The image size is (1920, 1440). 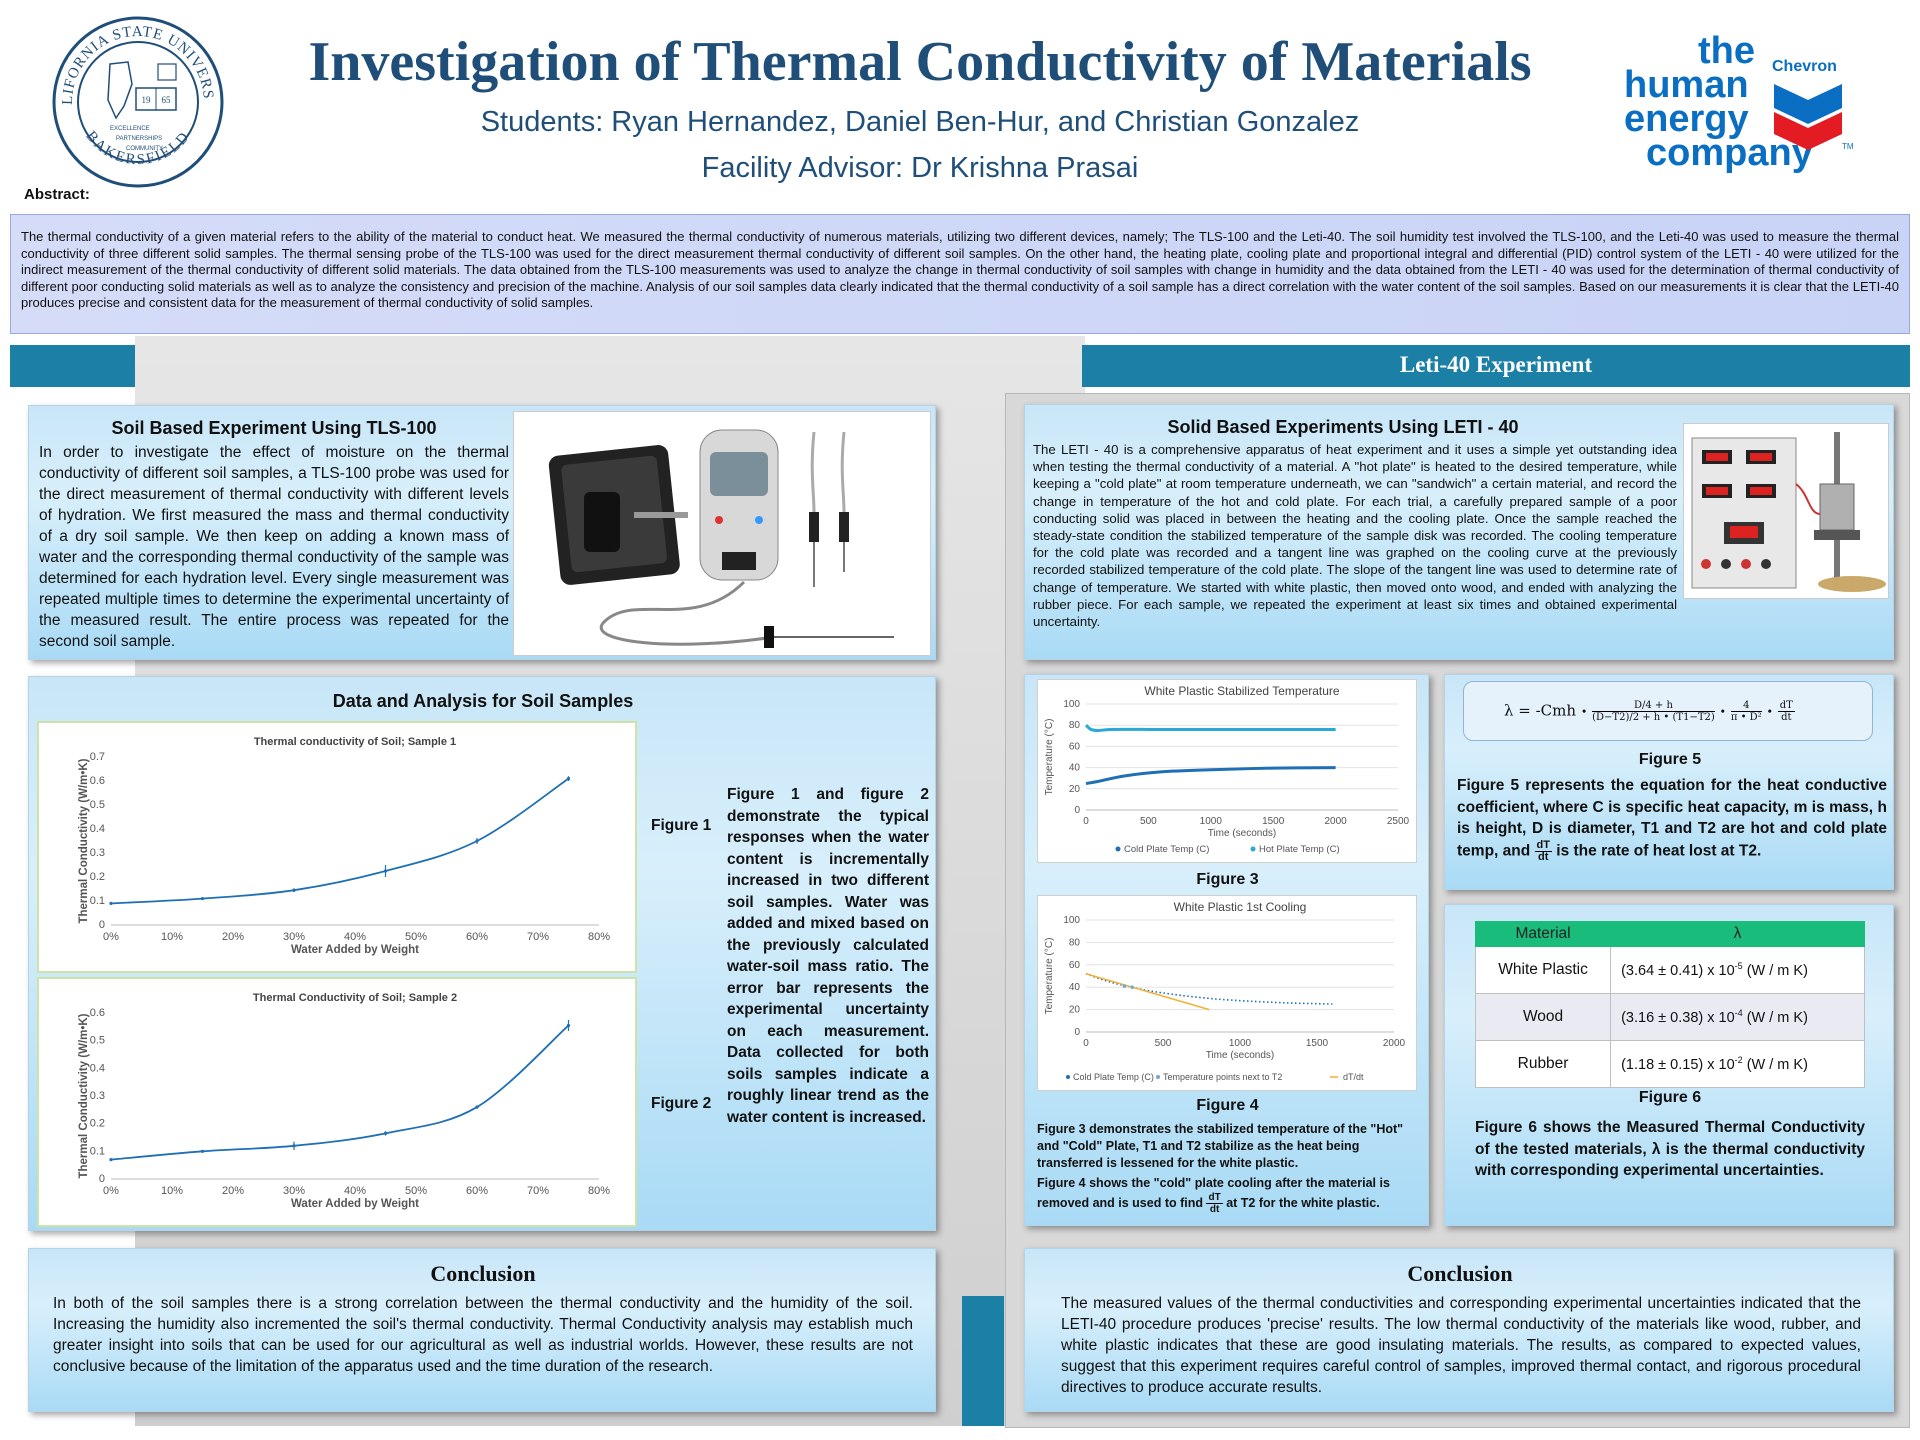 What do you see at coordinates (84, 1095) in the screenshot?
I see `y-axis-label: Thermal Conductivity (W/m•K)` at bounding box center [84, 1095].